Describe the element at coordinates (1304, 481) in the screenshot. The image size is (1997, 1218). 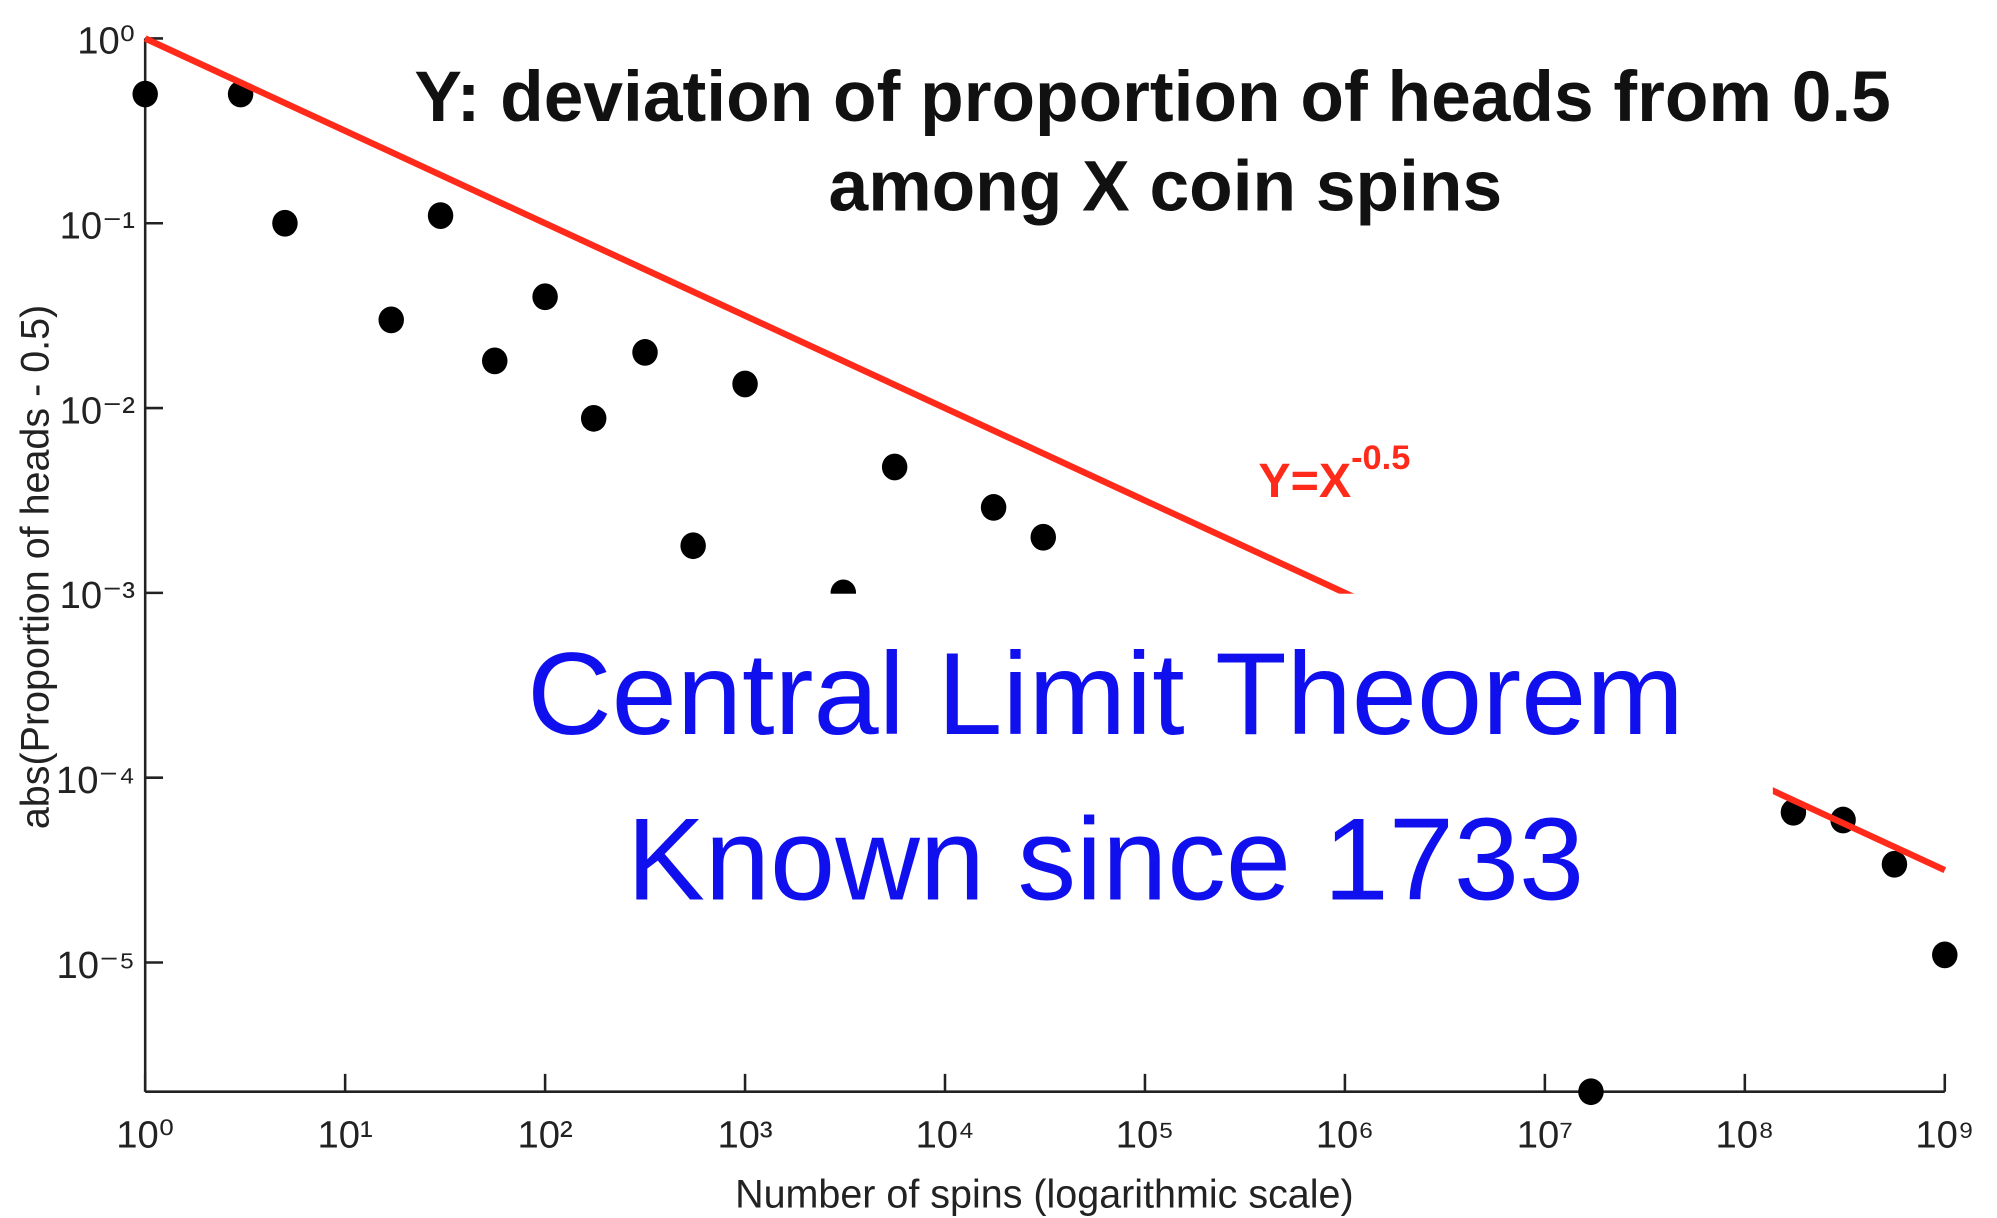
I see `annotation-base: Y=X` at that location.